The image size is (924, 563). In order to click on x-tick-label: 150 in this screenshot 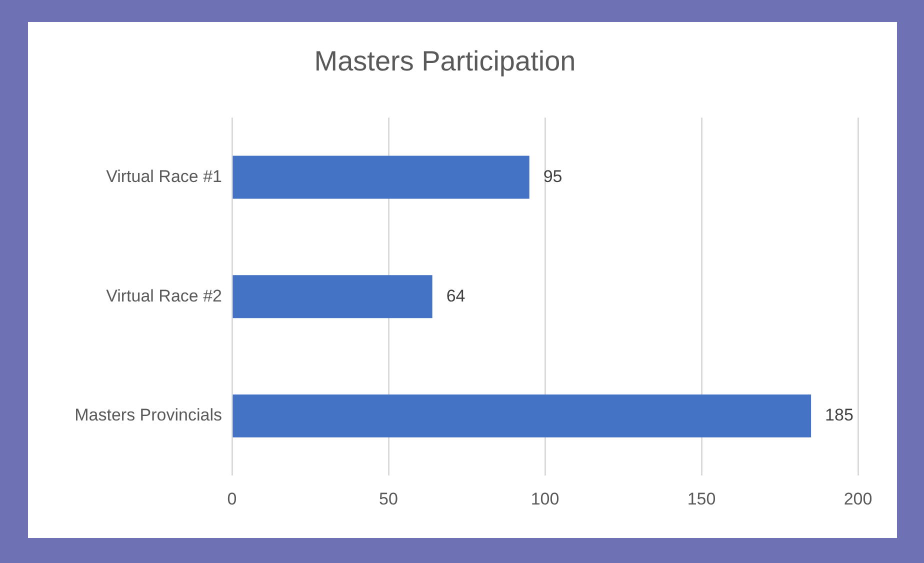, I will do `click(701, 498)`.